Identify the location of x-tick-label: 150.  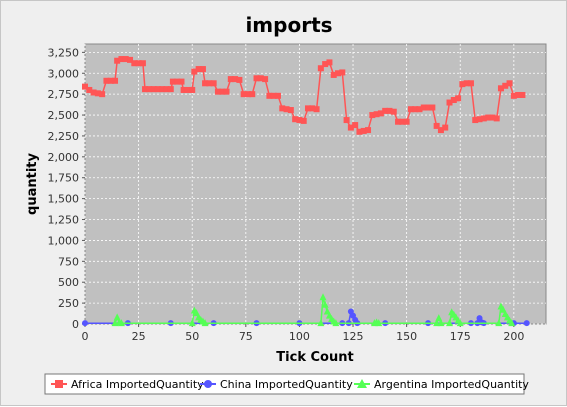
(406, 336).